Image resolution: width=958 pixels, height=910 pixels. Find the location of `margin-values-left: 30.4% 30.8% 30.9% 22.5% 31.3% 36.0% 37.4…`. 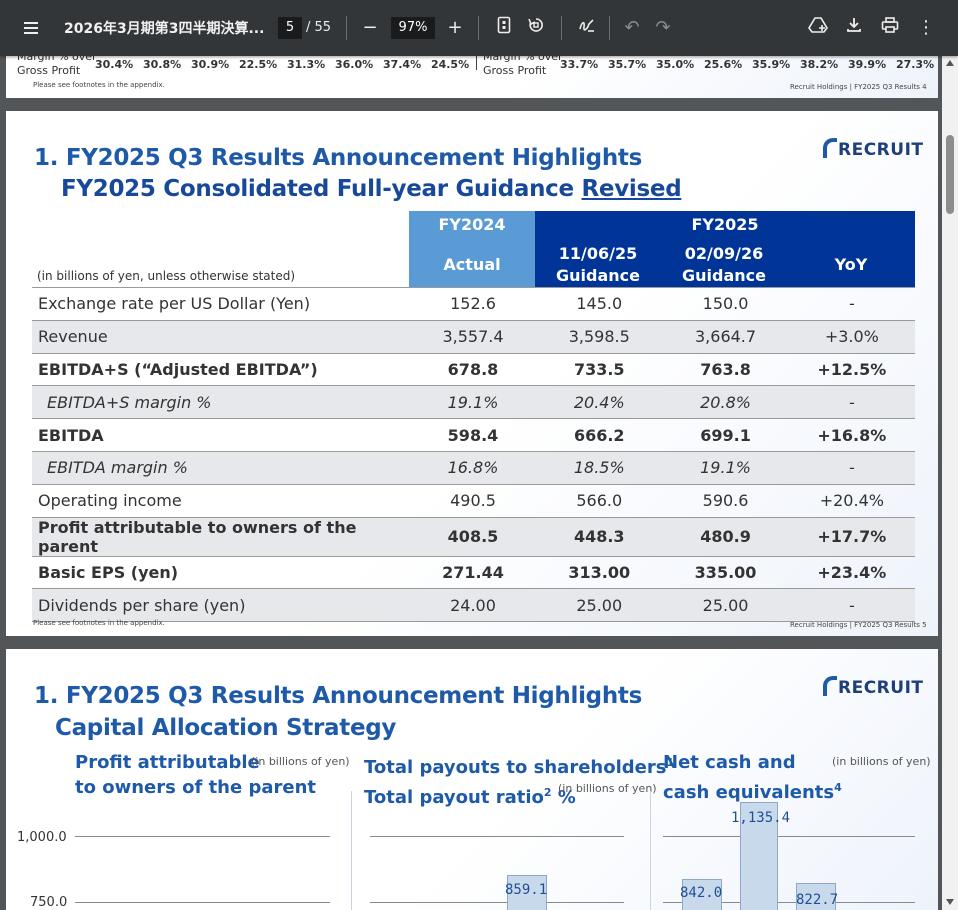

margin-values-left: 30.4% 30.8% 30.9% 22.5% 31.3% 36.0% 37.4… is located at coordinates (282, 64).